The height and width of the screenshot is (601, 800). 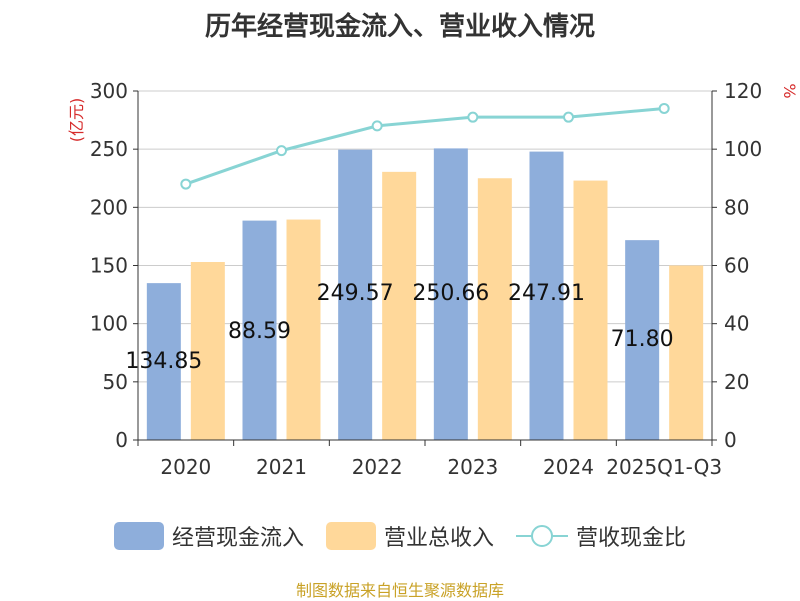 What do you see at coordinates (736, 266) in the screenshot?
I see `right-tick-label: 60` at bounding box center [736, 266].